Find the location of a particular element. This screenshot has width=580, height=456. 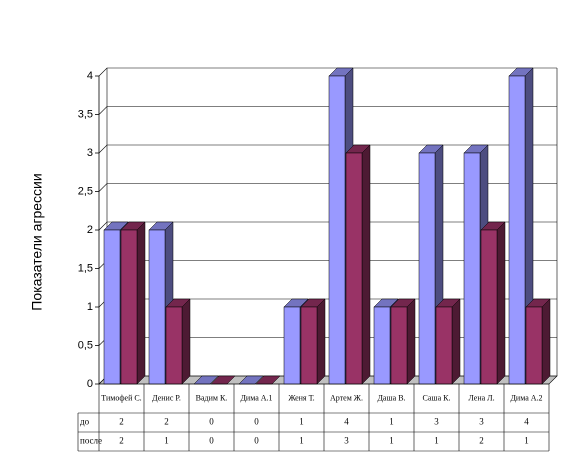

x-tick-label: Тимофей С. is located at coordinates (121, 397).